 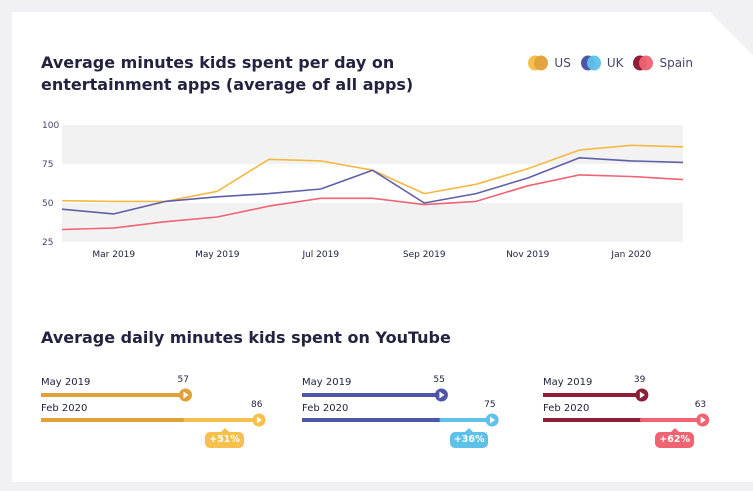 I want to click on legend: US UK Spain, so click(x=607, y=63).